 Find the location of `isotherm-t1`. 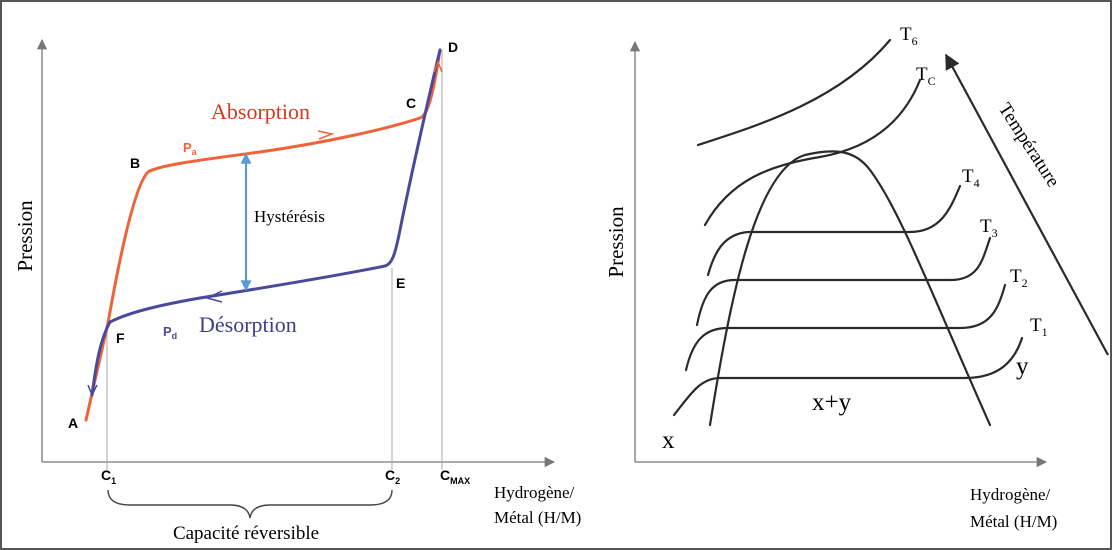

isotherm-t1 is located at coordinates (848, 376).